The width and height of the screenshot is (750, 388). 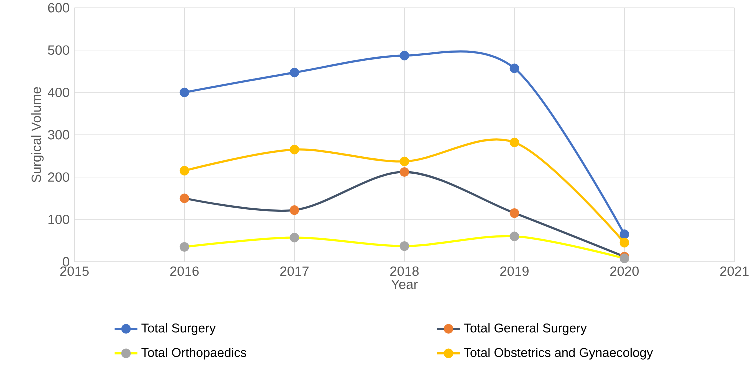 What do you see at coordinates (404, 285) in the screenshot?
I see `x-axis-title: Year` at bounding box center [404, 285].